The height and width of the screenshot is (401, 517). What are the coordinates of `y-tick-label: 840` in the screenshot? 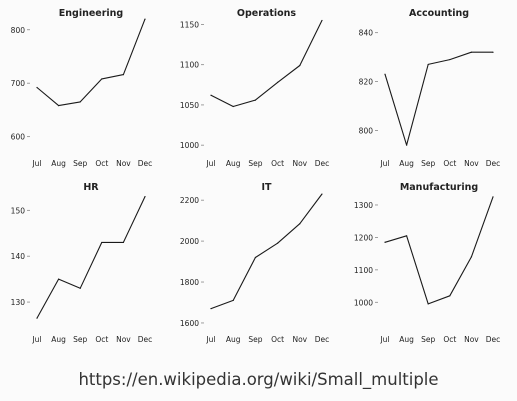 It's located at (366, 33).